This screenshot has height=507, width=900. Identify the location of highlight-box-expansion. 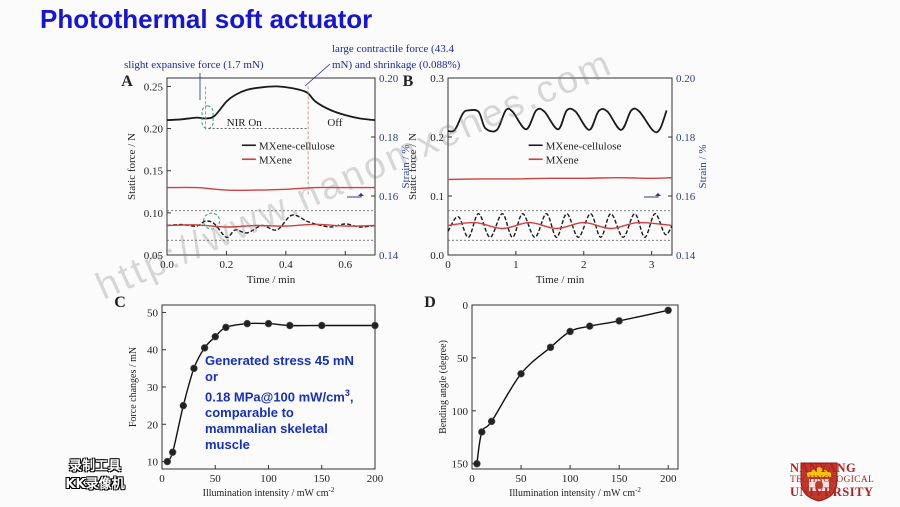
(207, 117).